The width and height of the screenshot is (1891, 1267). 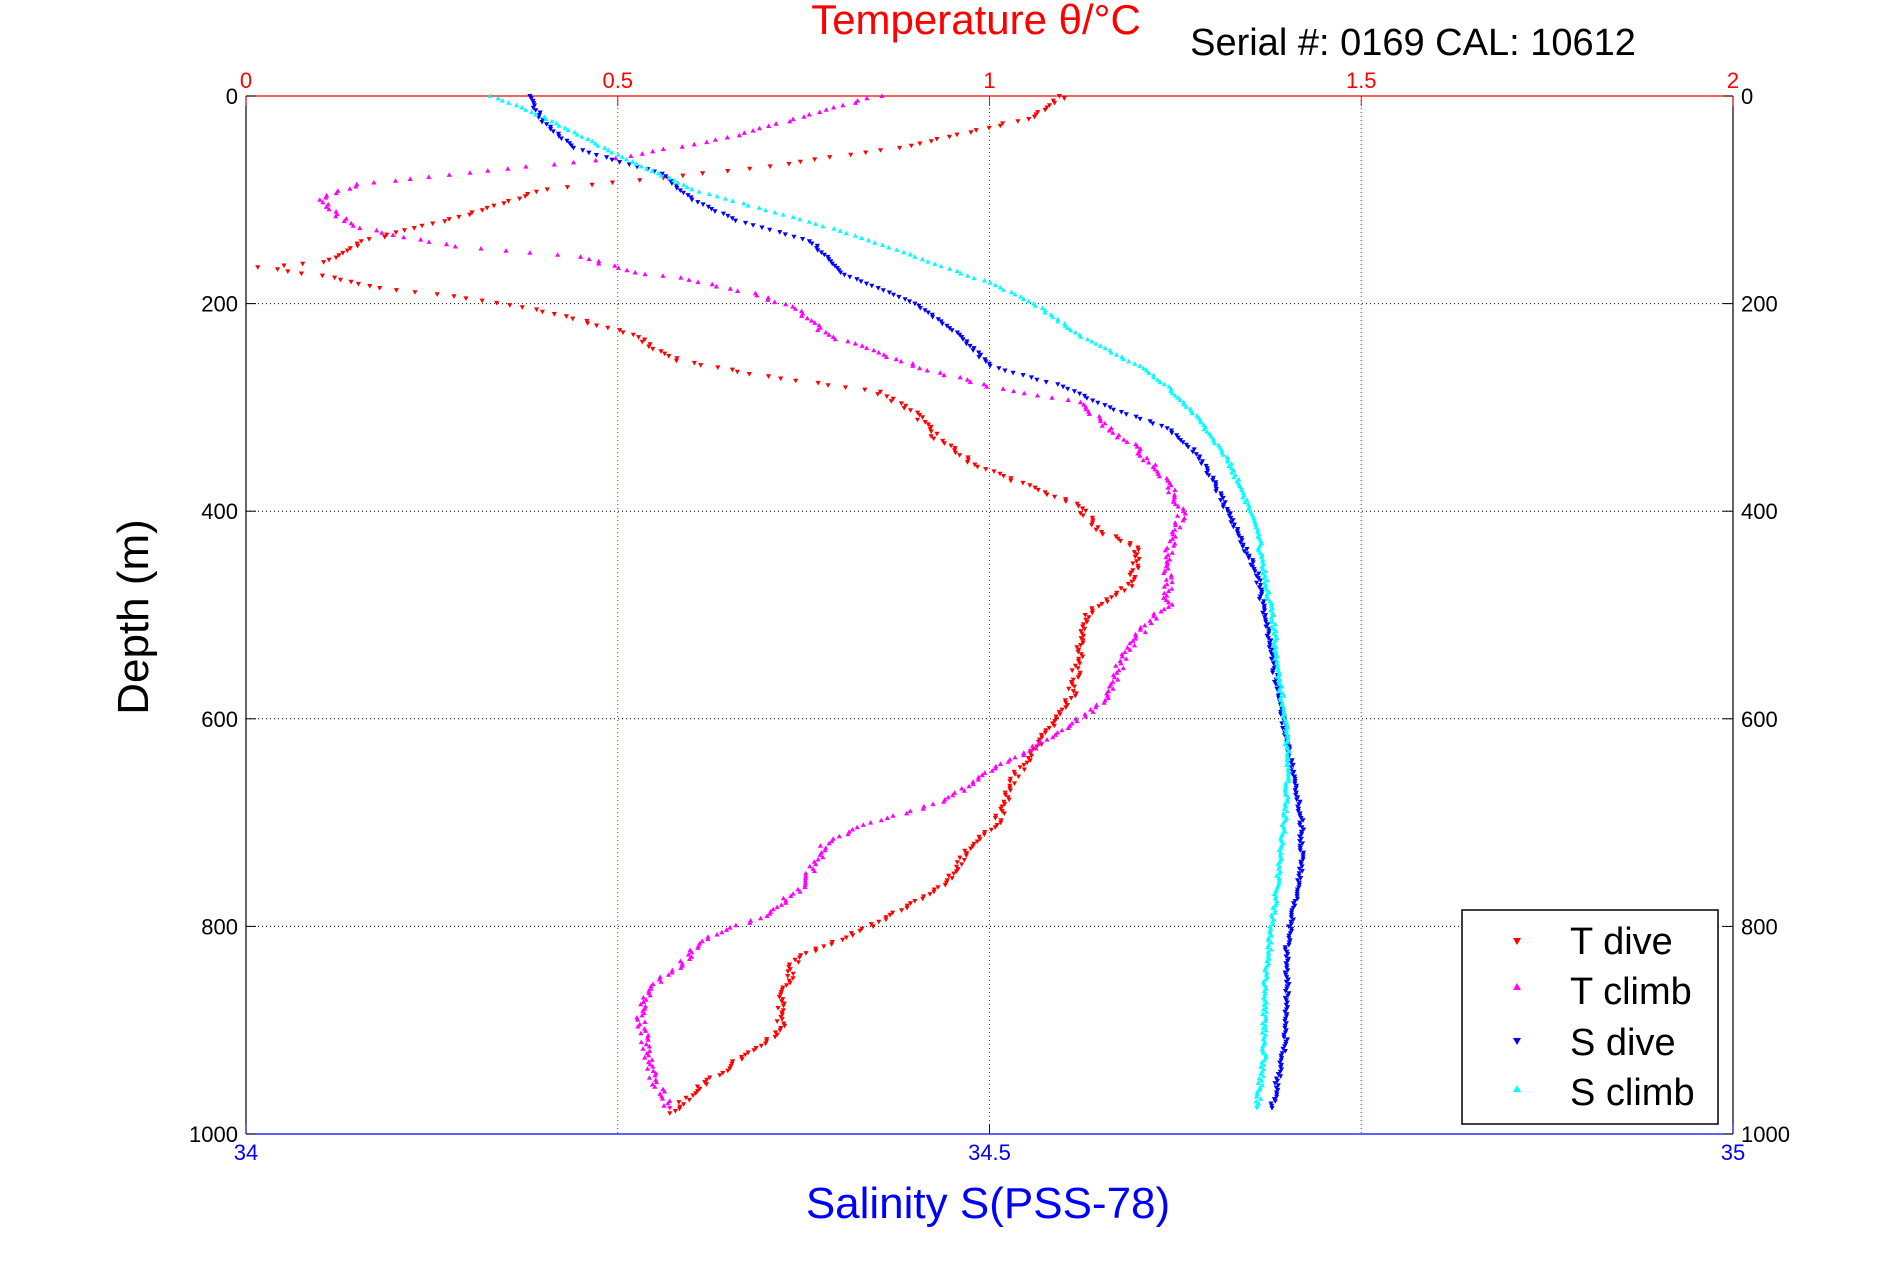 What do you see at coordinates (1632, 1093) in the screenshot?
I see `legend-label-s-climb: S climb` at bounding box center [1632, 1093].